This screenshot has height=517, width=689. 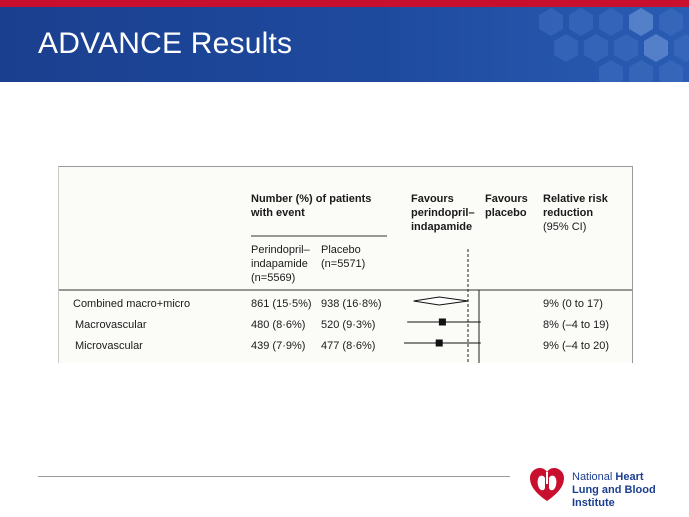 What do you see at coordinates (111, 325) in the screenshot?
I see `row-label: Macrovascular` at bounding box center [111, 325].